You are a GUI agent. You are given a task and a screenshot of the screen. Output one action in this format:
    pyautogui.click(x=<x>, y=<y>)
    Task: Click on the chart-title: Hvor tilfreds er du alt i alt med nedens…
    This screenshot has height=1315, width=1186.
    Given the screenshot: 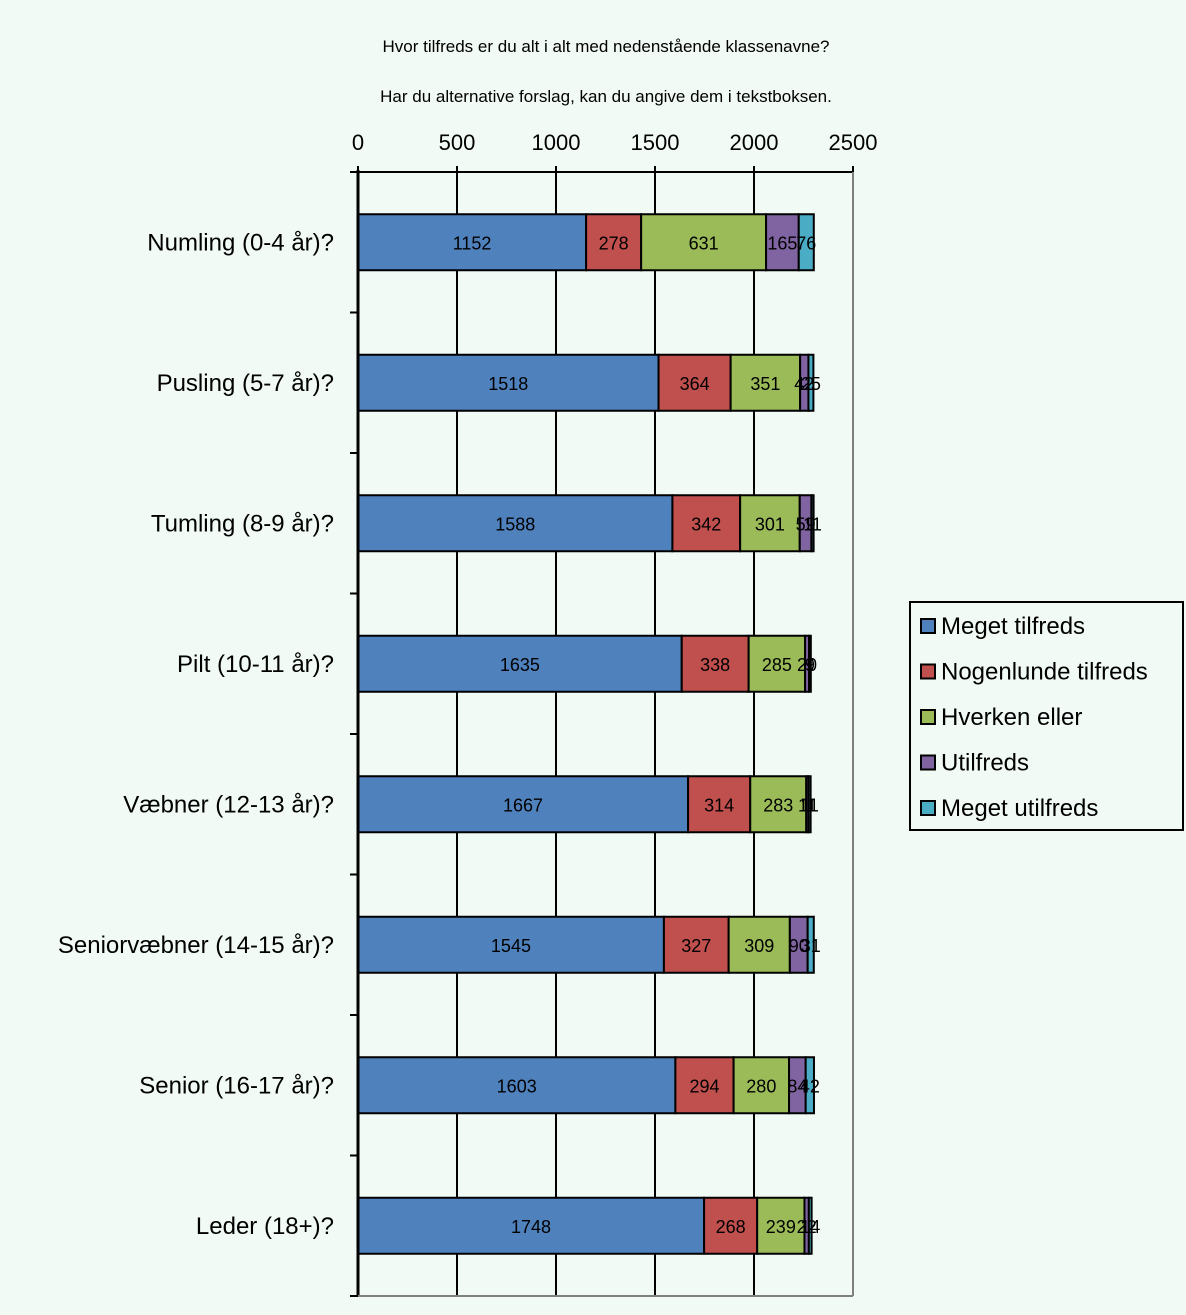 What is the action you would take?
    pyautogui.click(x=606, y=46)
    